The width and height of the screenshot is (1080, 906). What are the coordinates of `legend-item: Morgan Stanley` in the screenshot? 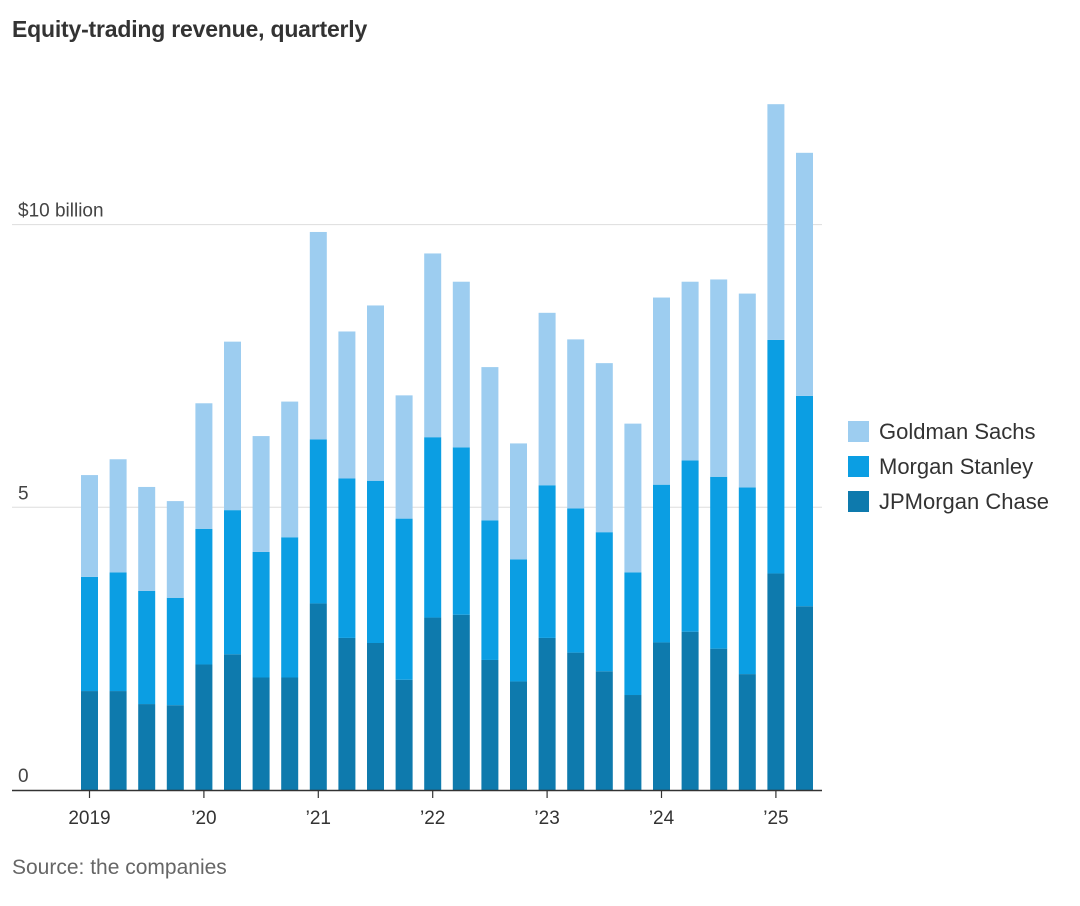 It's located at (948, 466).